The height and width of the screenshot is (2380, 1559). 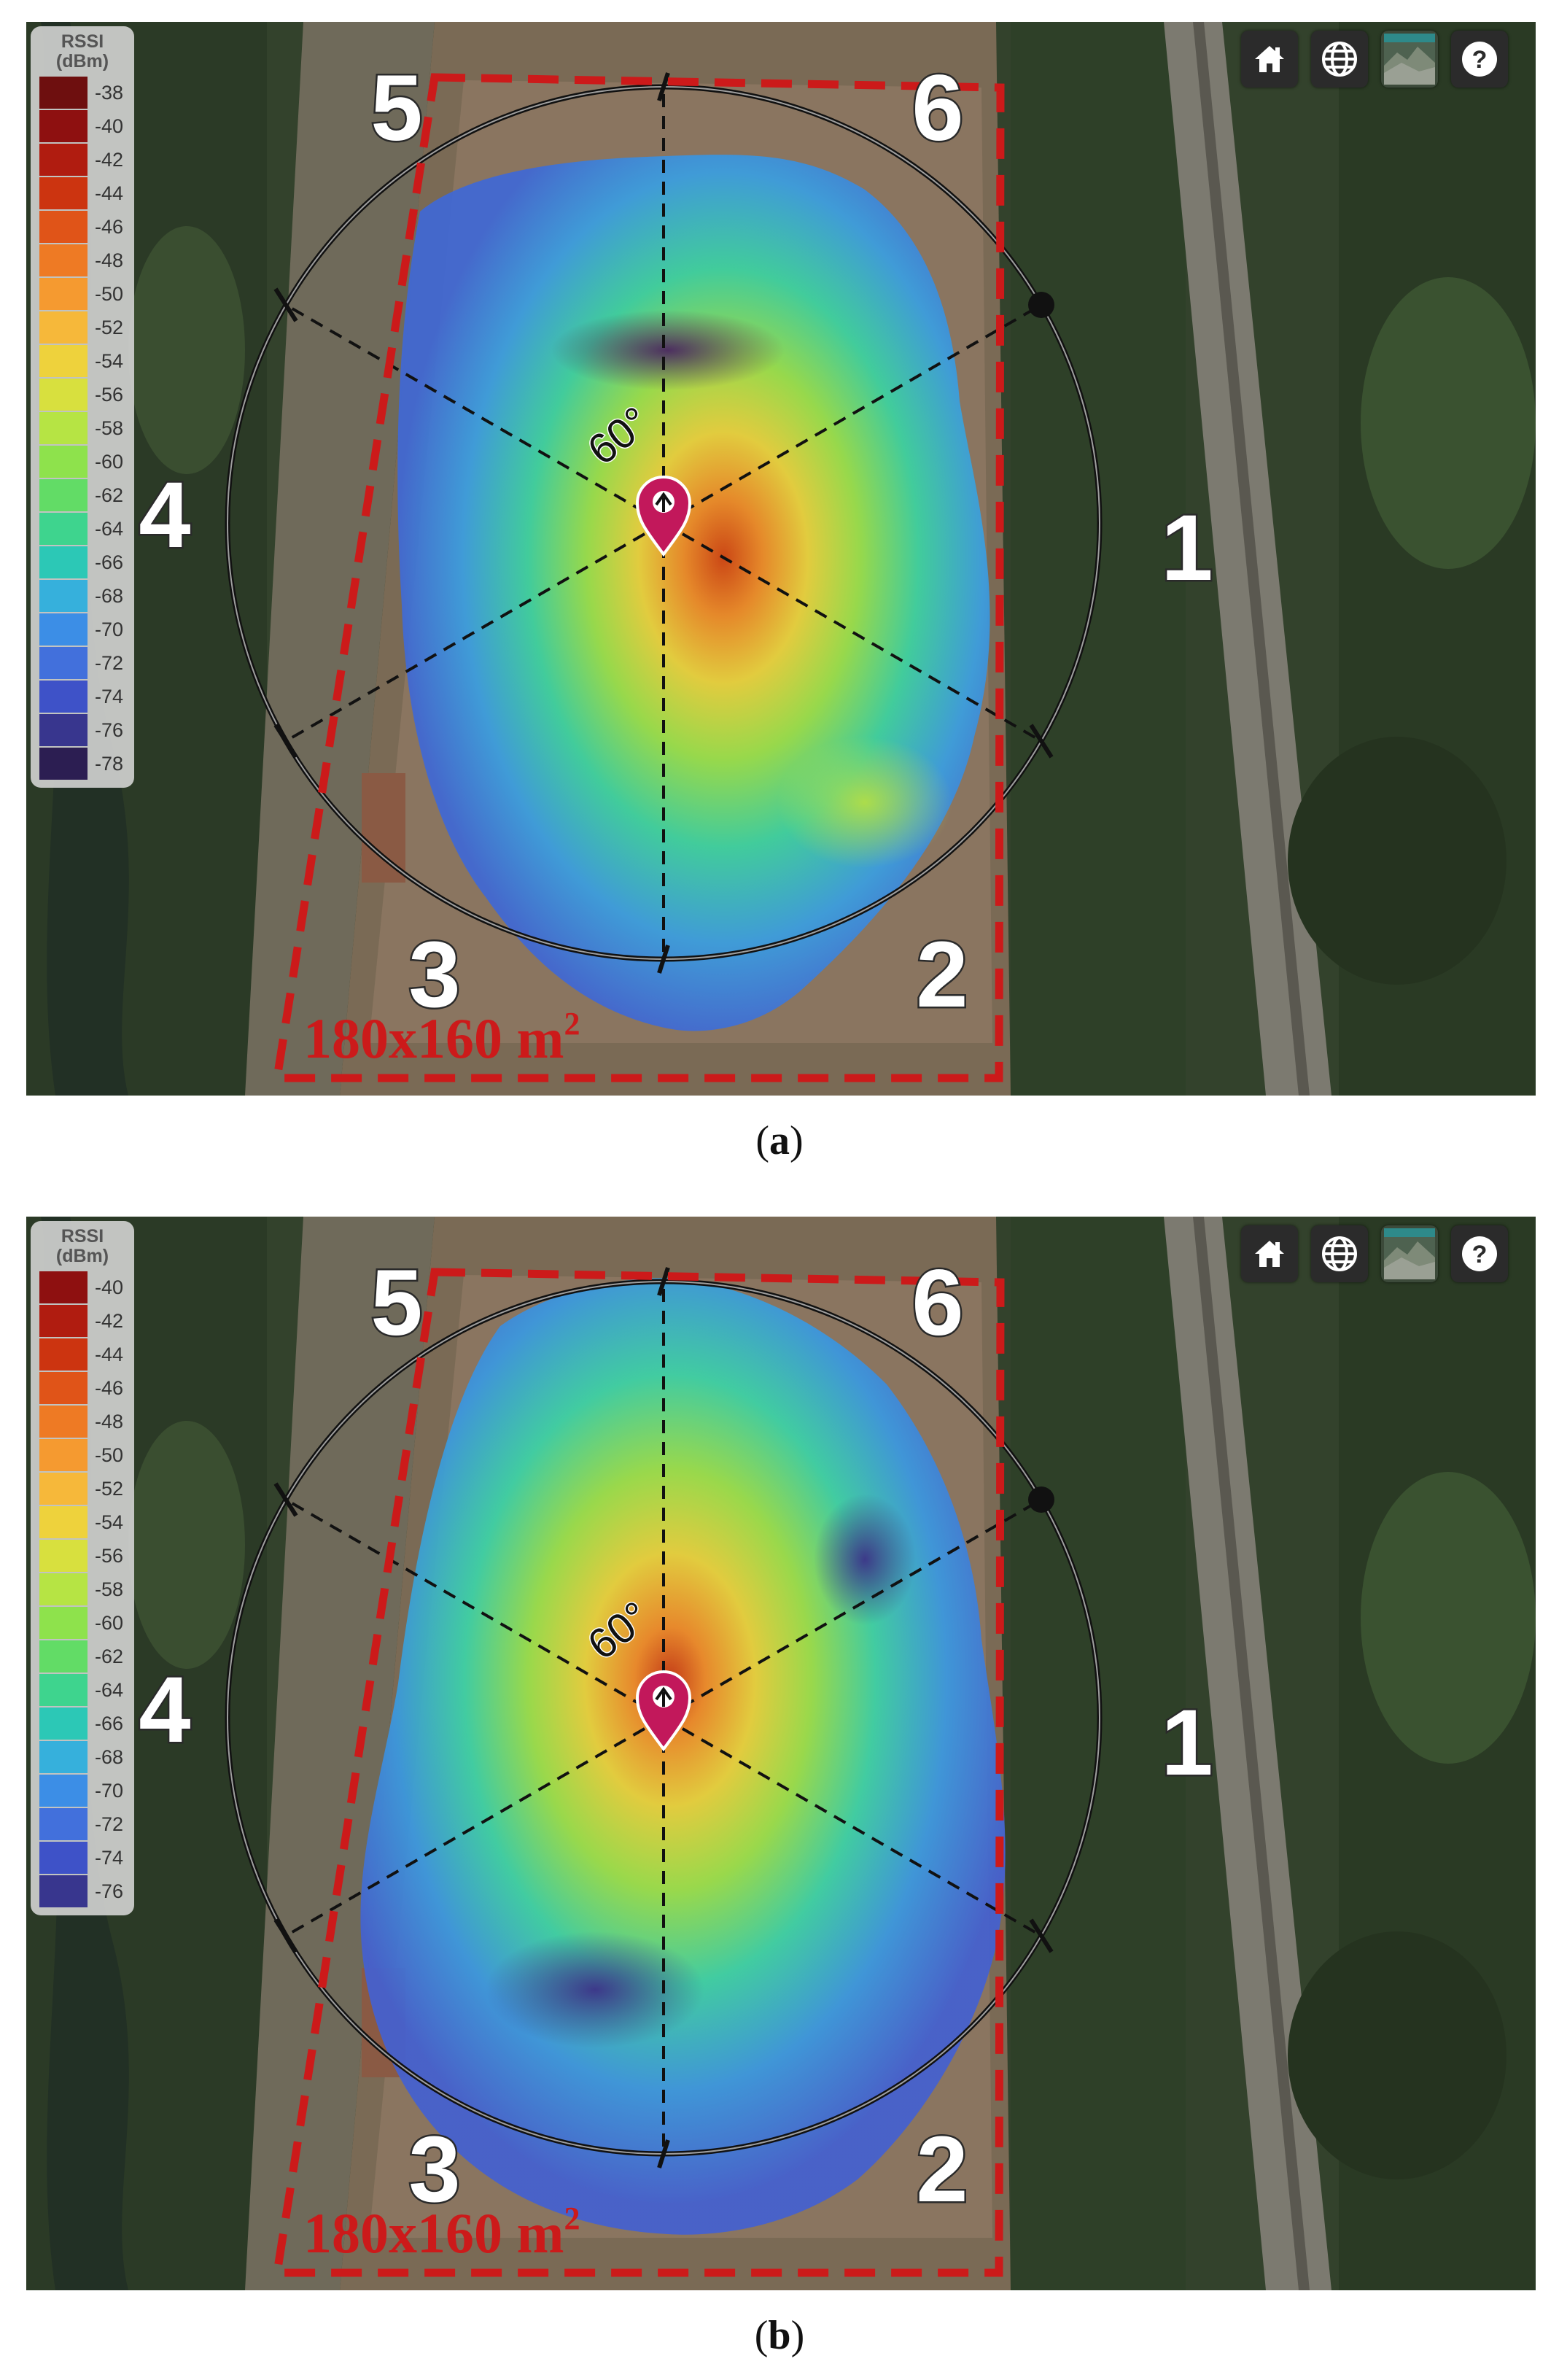 I want to click on legend-entry: -40, so click(x=82, y=126).